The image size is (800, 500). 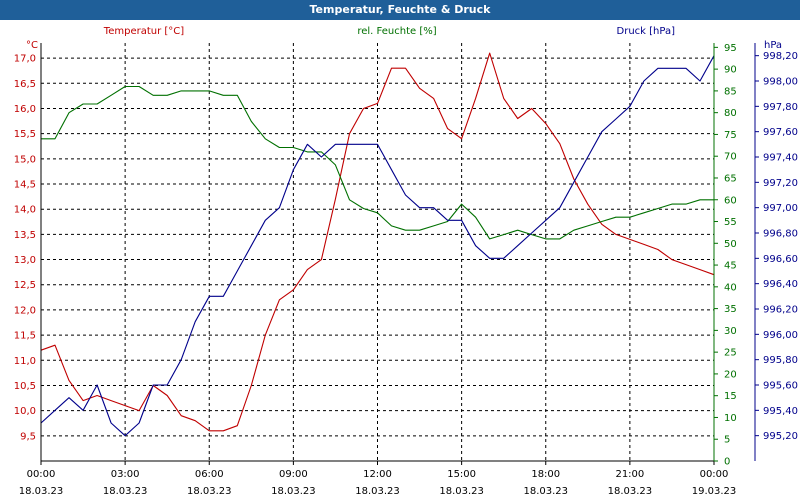 What do you see at coordinates (714, 491) in the screenshot?
I see `x-tick-date: 19.03.23` at bounding box center [714, 491].